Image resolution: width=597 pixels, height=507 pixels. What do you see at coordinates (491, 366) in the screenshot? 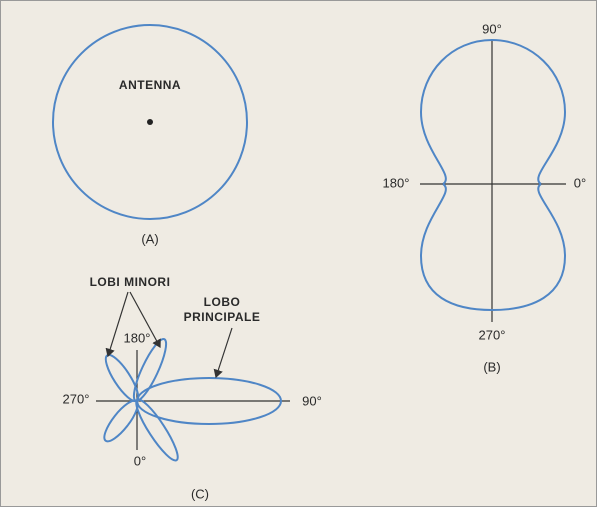
I see `caption-b: (B)` at bounding box center [491, 366].